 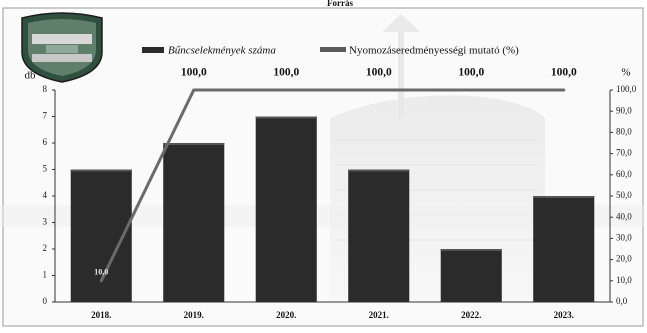 I want to click on right-tick-label: 90,0, so click(x=624, y=110).